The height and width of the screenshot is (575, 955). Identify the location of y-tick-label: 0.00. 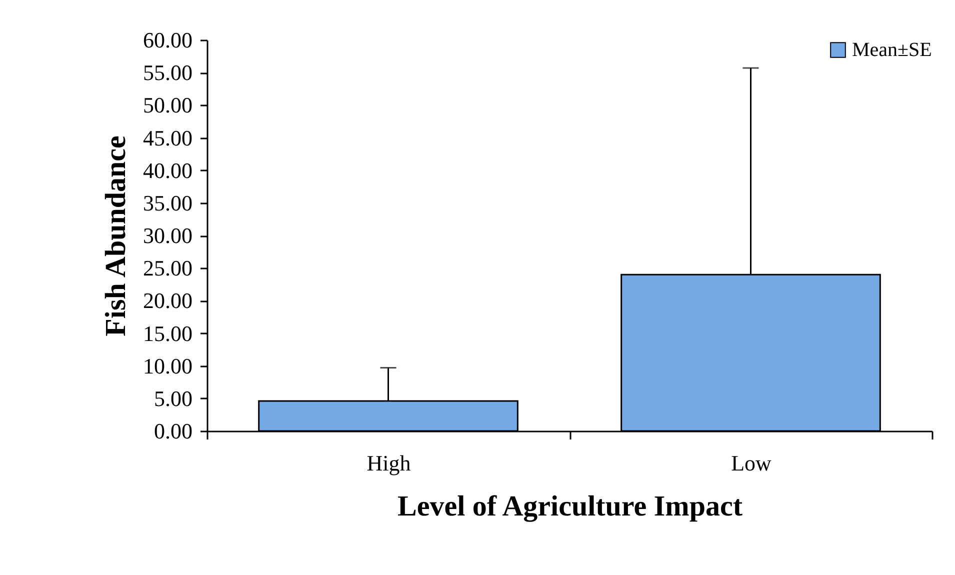
(173, 431).